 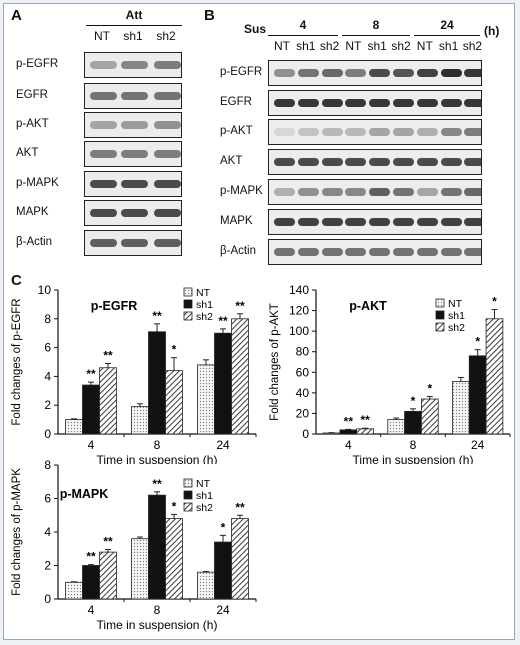 I want to click on panel-b-row-label: p-MAPK, so click(x=241, y=191).